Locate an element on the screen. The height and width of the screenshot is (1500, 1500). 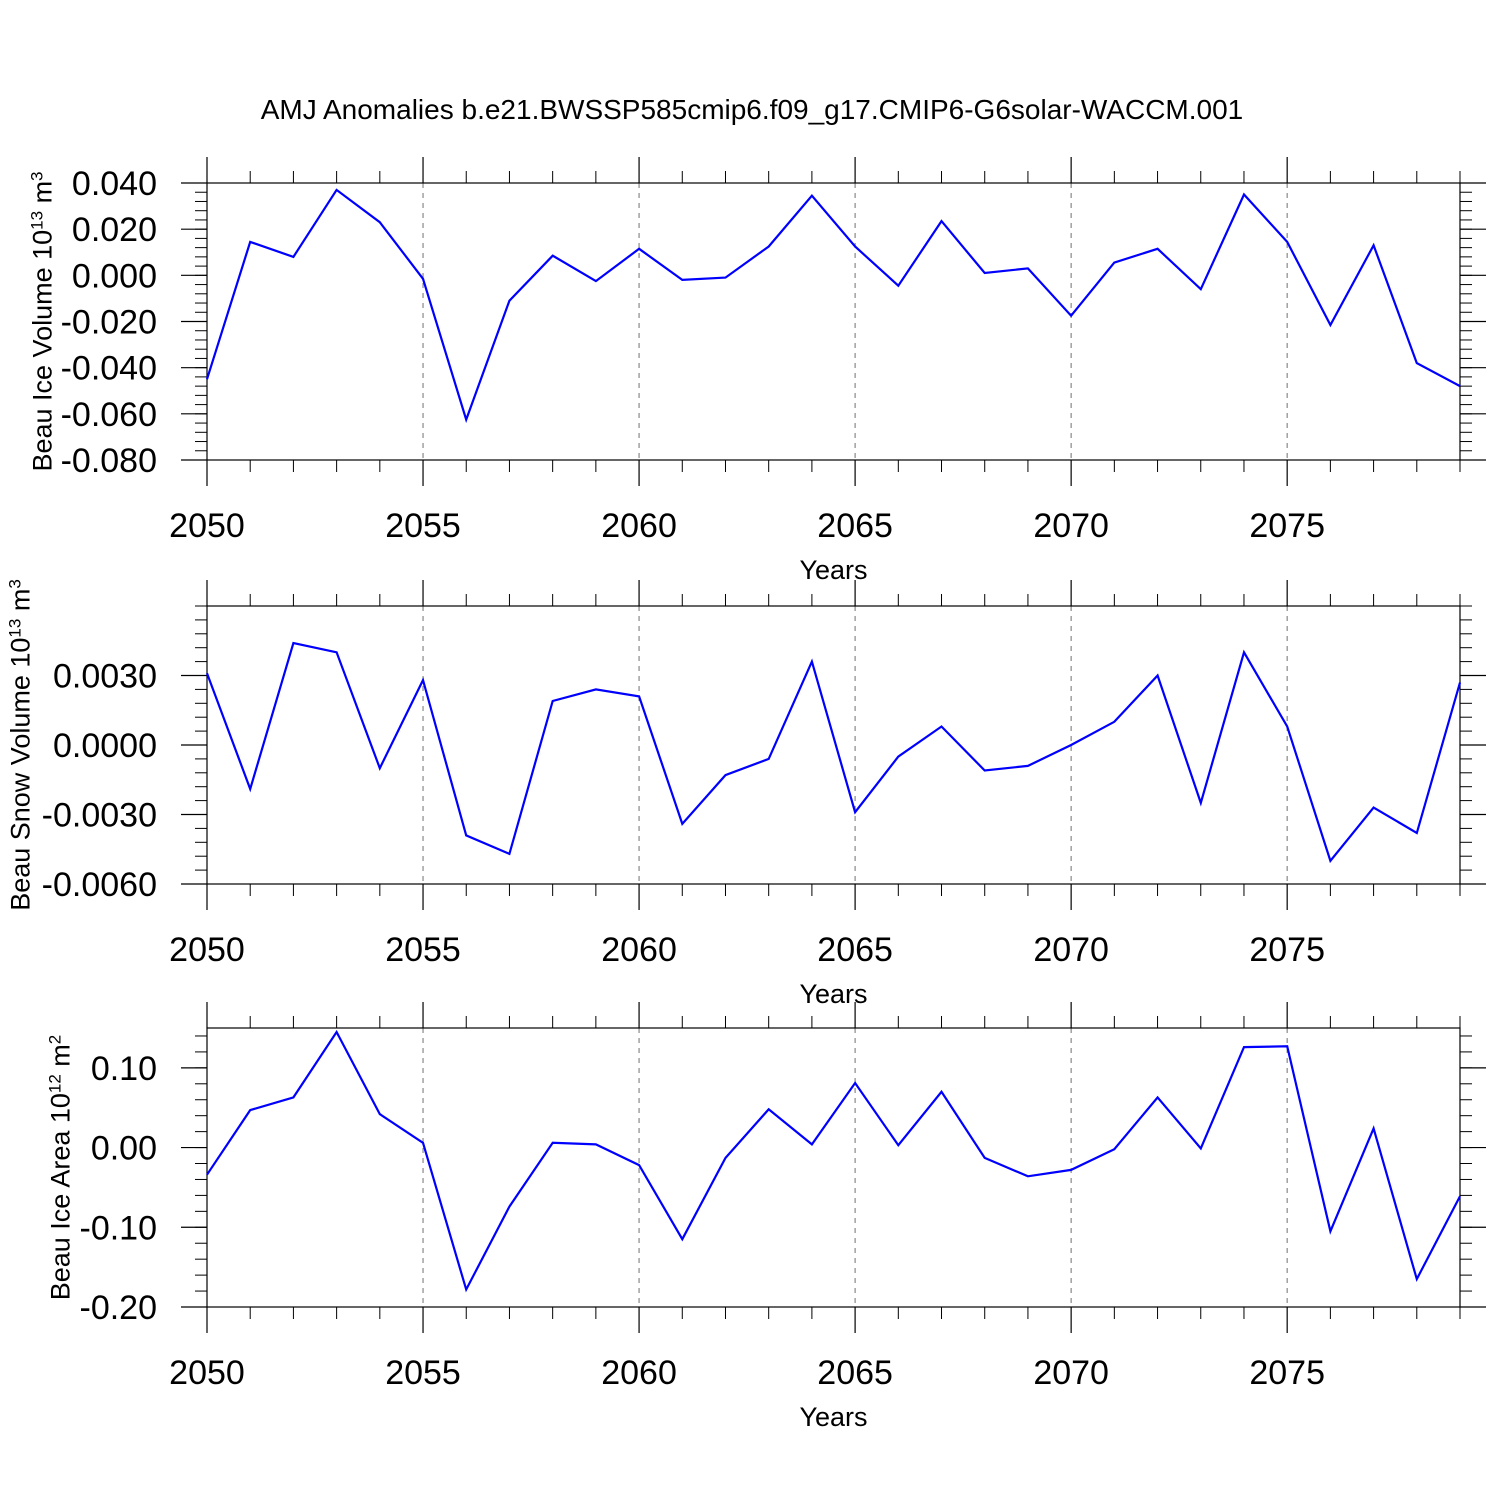
y-axis-label: Beau Ice Area 1012 m2 is located at coordinates (60, 1168).